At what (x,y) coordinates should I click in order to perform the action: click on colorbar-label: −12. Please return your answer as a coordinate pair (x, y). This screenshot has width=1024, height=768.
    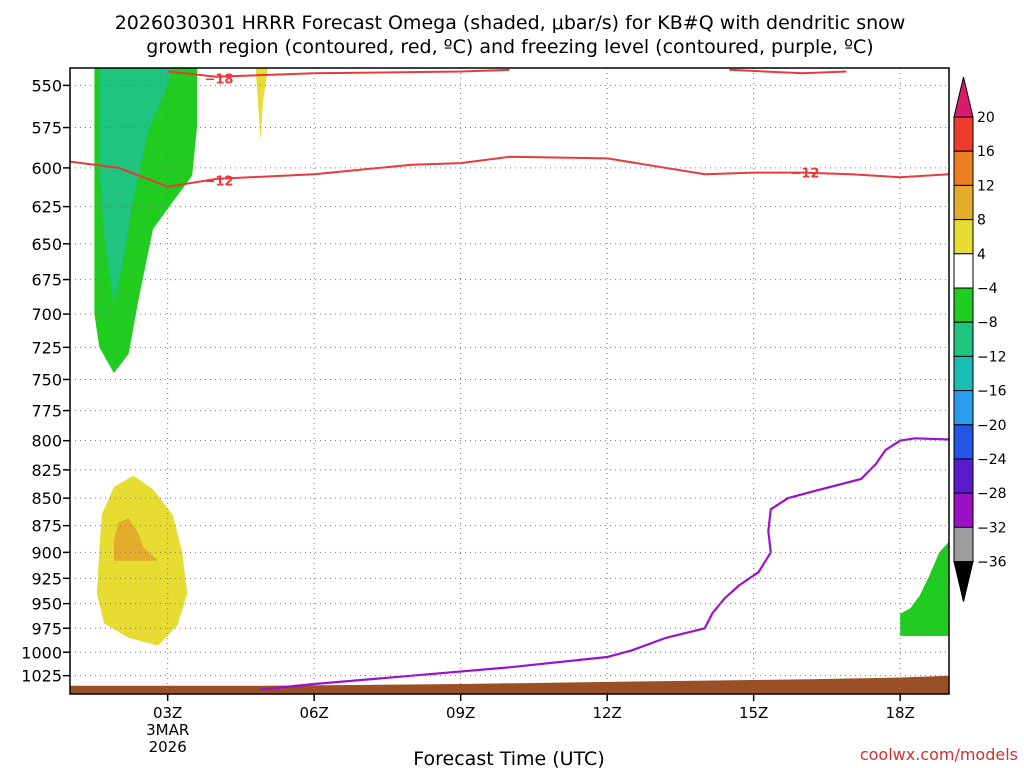
    Looking at the image, I should click on (992, 357).